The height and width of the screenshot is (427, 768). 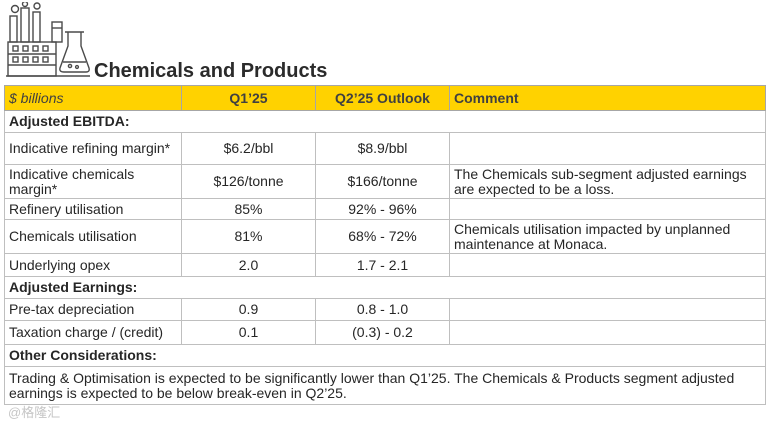 What do you see at coordinates (248, 209) in the screenshot?
I see `row-q1: 85%` at bounding box center [248, 209].